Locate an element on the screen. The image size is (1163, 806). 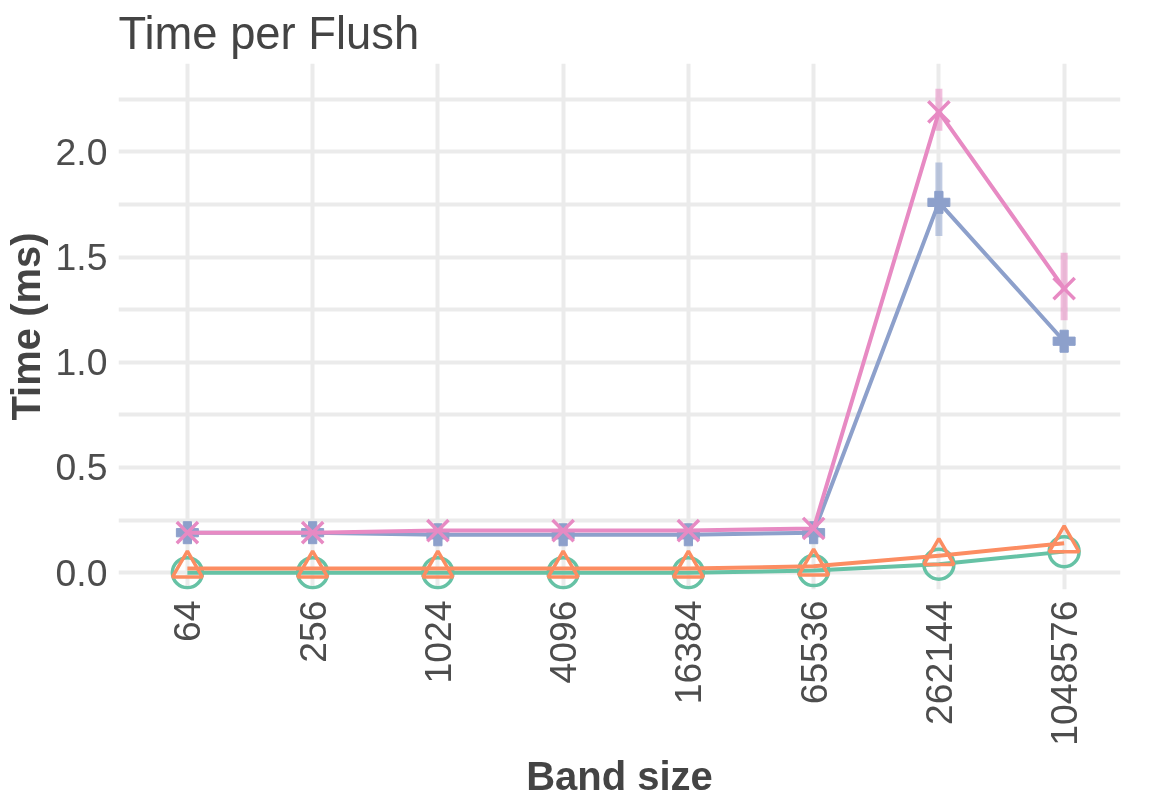
x-axis-title: Band size is located at coordinates (619, 775).